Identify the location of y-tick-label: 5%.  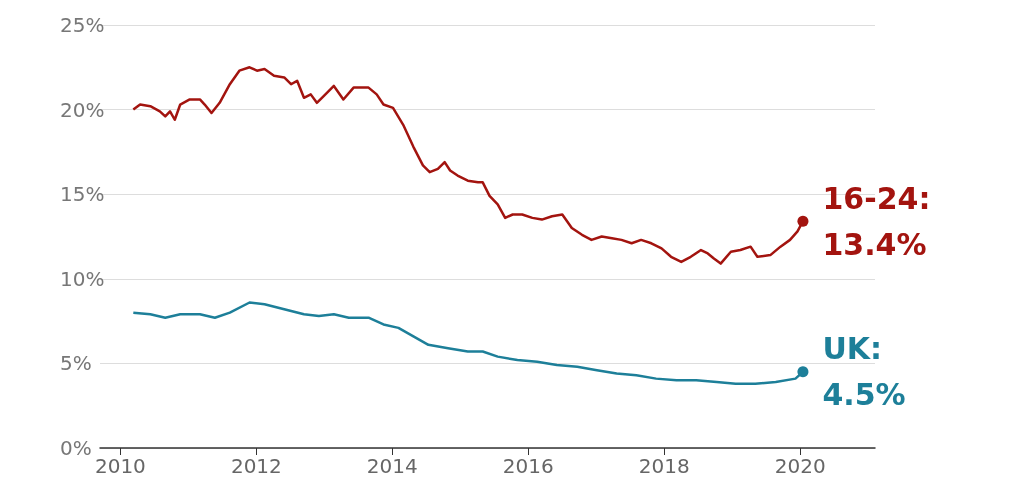
(76, 363).